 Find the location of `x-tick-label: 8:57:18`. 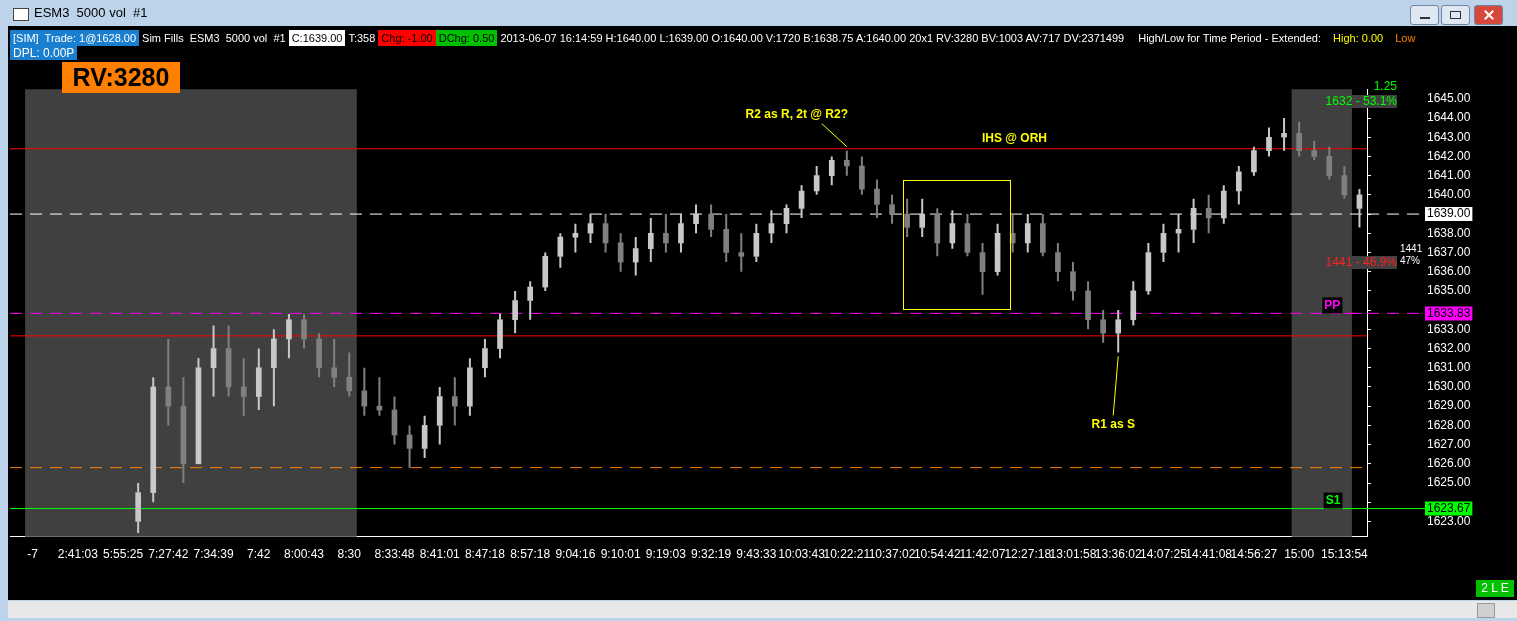

x-tick-label: 8:57:18 is located at coordinates (530, 554).